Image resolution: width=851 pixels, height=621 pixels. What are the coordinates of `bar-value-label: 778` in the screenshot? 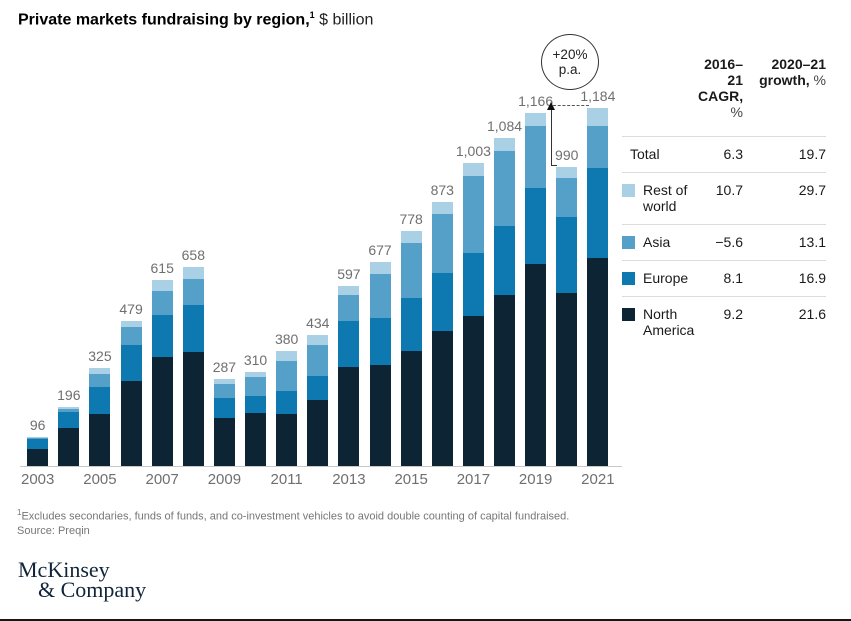 It's located at (411, 218).